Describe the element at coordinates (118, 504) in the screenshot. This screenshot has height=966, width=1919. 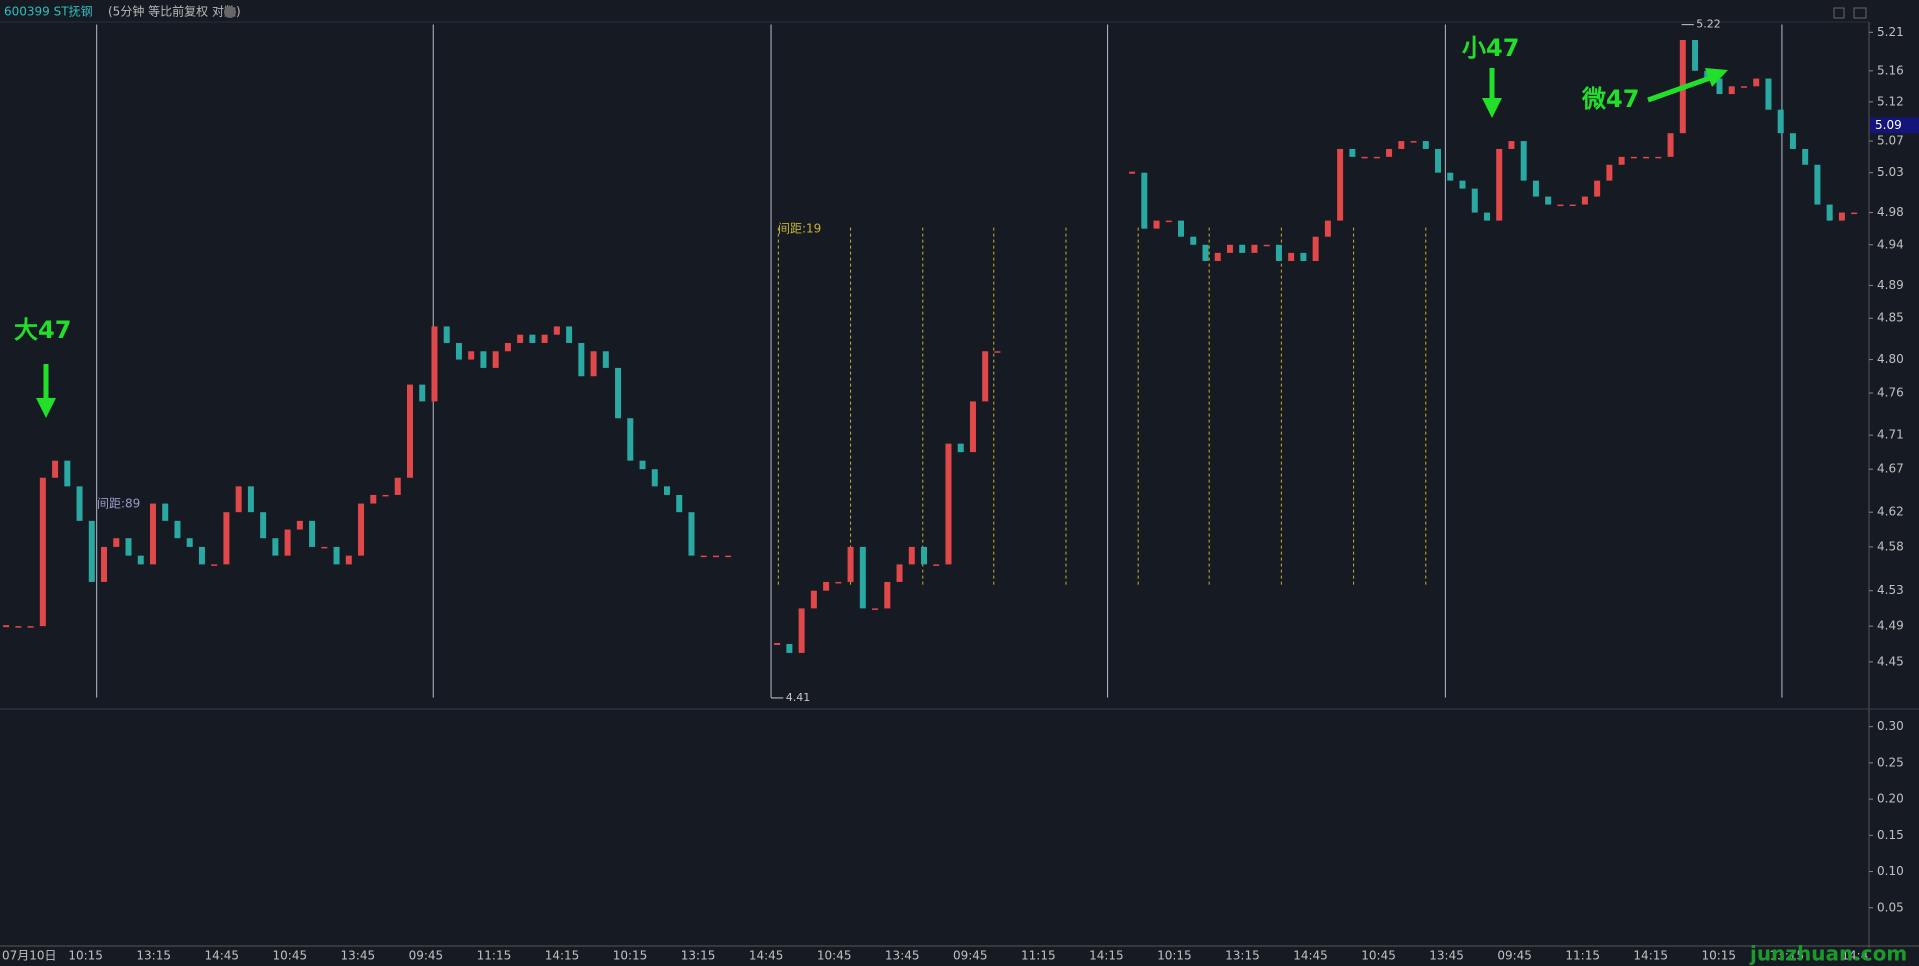
I see `gap-label: 间距:89` at that location.